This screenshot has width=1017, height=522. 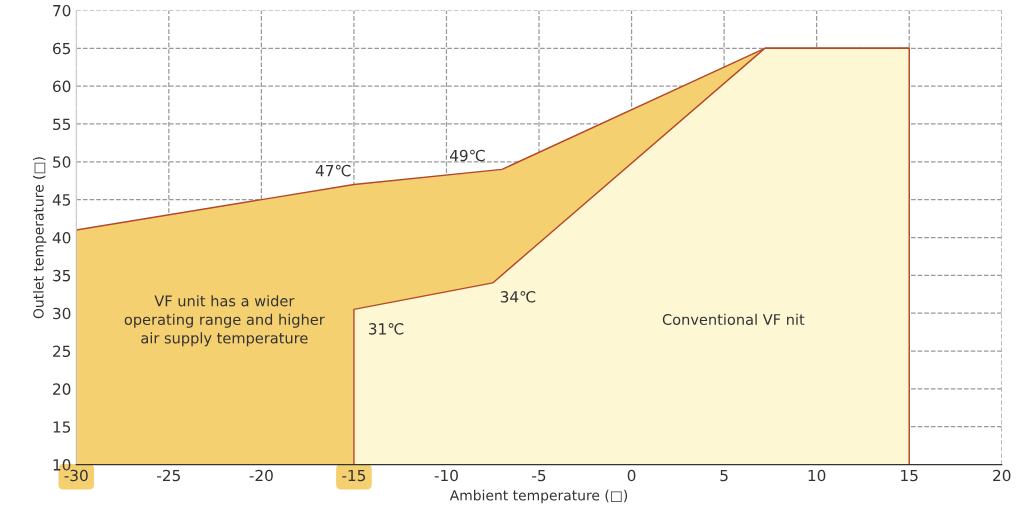 What do you see at coordinates (724, 475) in the screenshot?
I see `x-tick-label: 5` at bounding box center [724, 475].